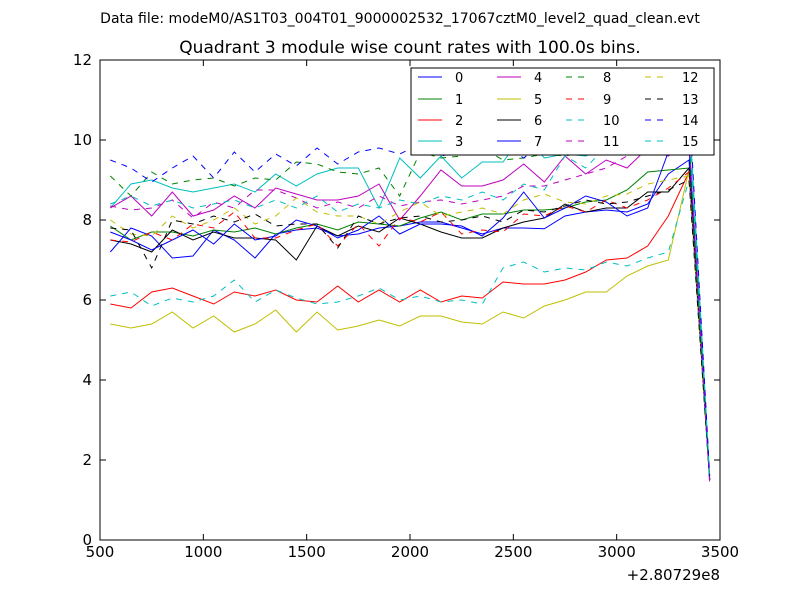 The image size is (800, 600). Describe the element at coordinates (611, 142) in the screenshot. I see `legend-label-11: 11` at that location.